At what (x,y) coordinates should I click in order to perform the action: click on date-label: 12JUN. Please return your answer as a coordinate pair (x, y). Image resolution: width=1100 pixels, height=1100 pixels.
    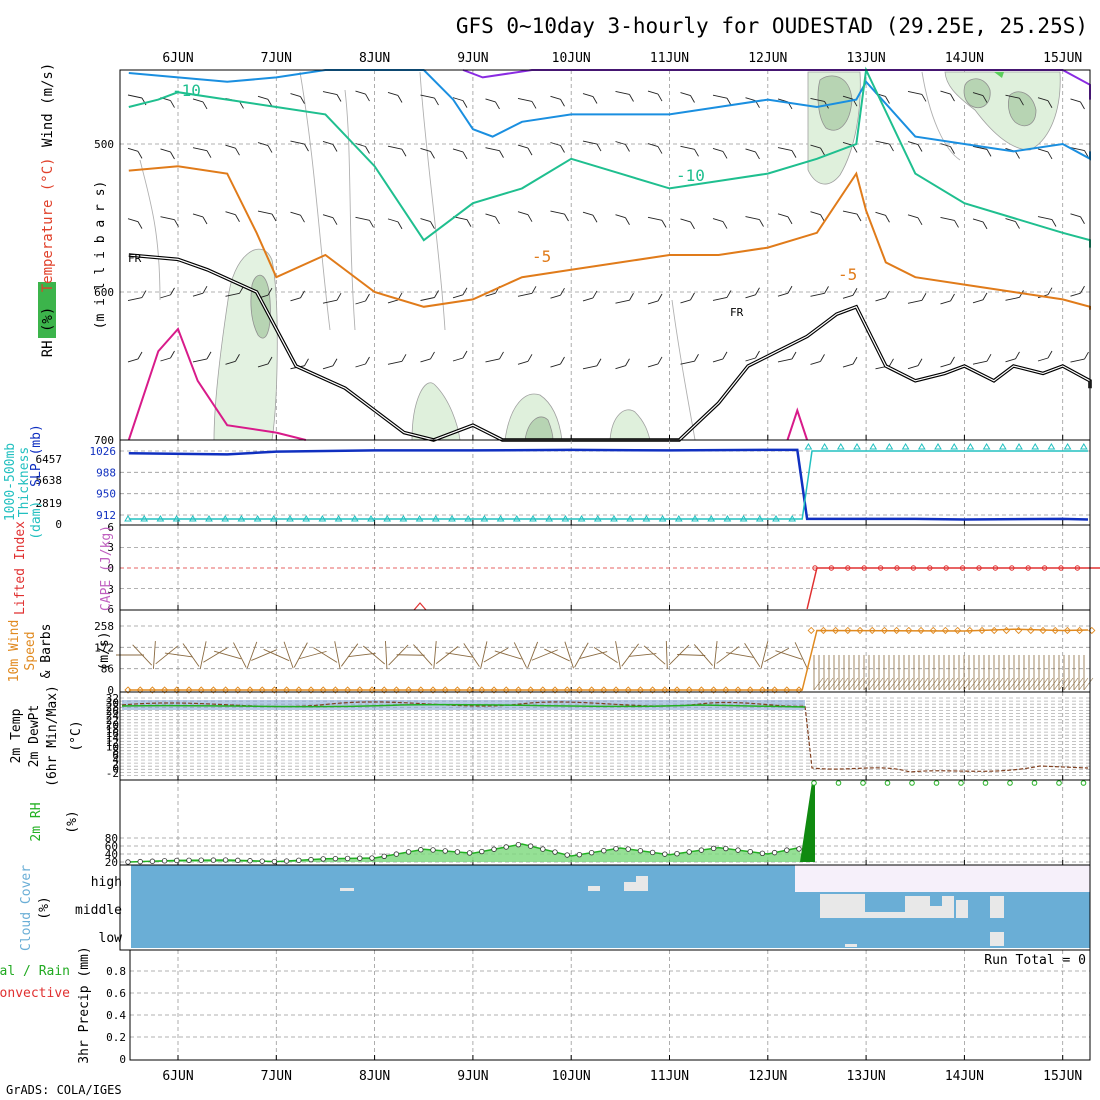
    Looking at the image, I should click on (767, 58).